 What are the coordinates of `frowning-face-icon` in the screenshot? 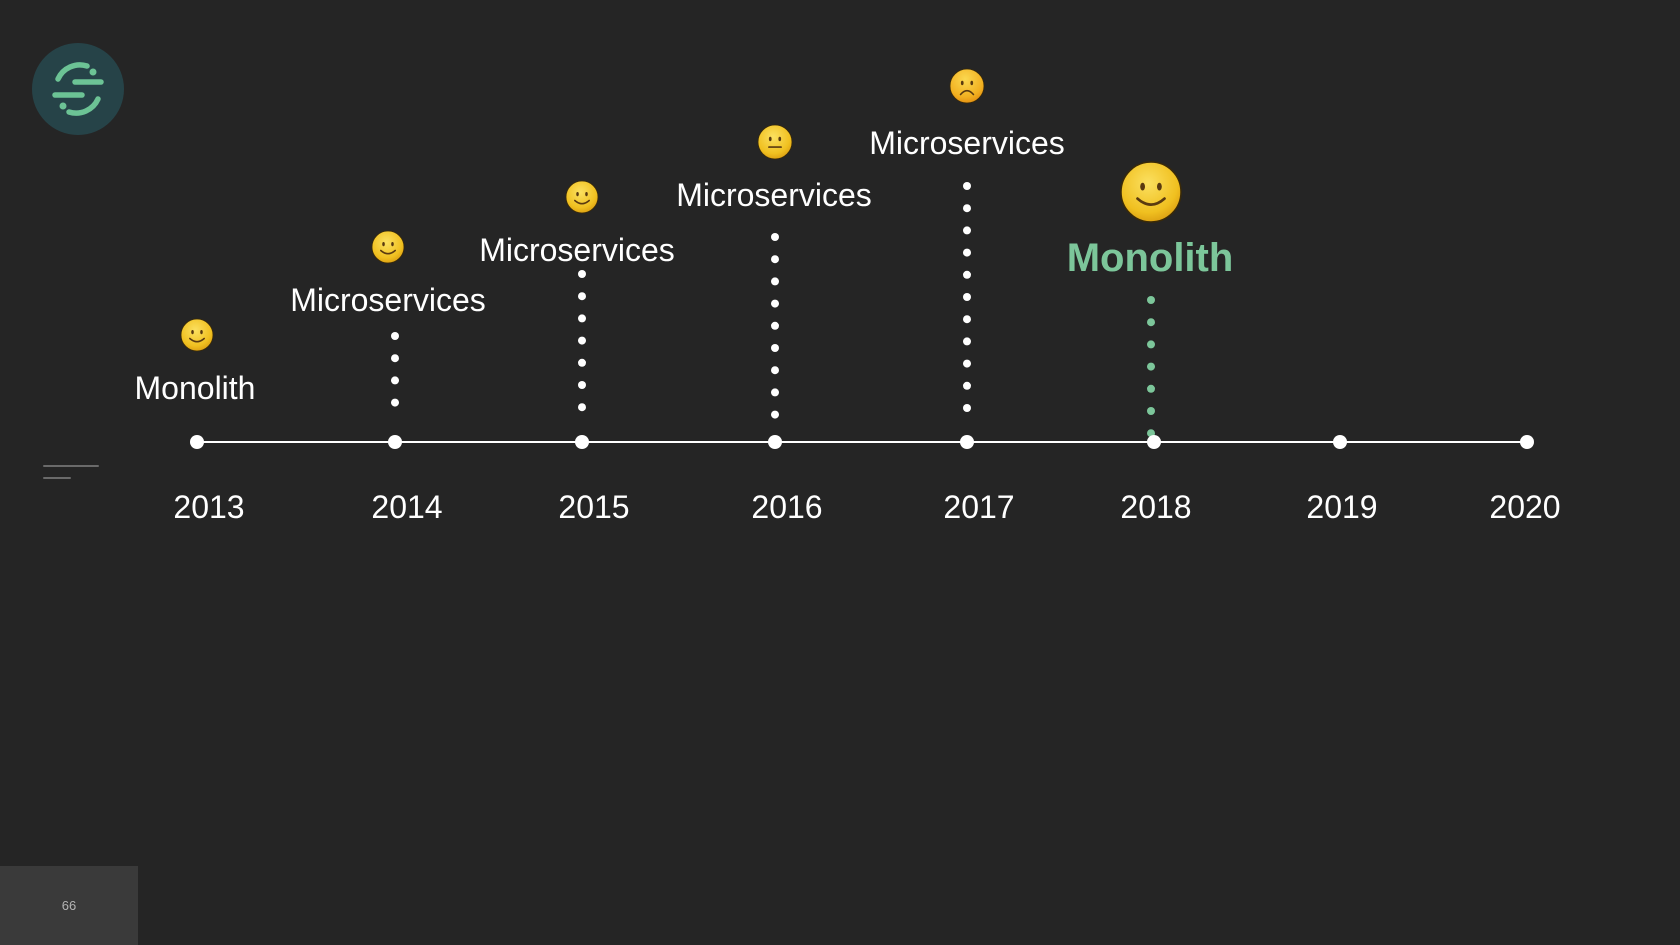 It's located at (967, 86).